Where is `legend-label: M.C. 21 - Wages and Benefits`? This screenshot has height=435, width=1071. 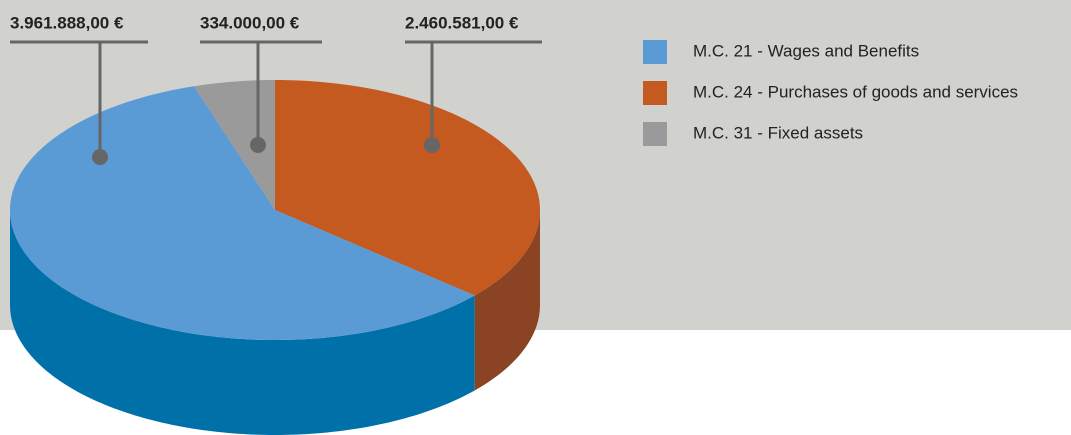 legend-label: M.C. 21 - Wages and Benefits is located at coordinates (806, 50).